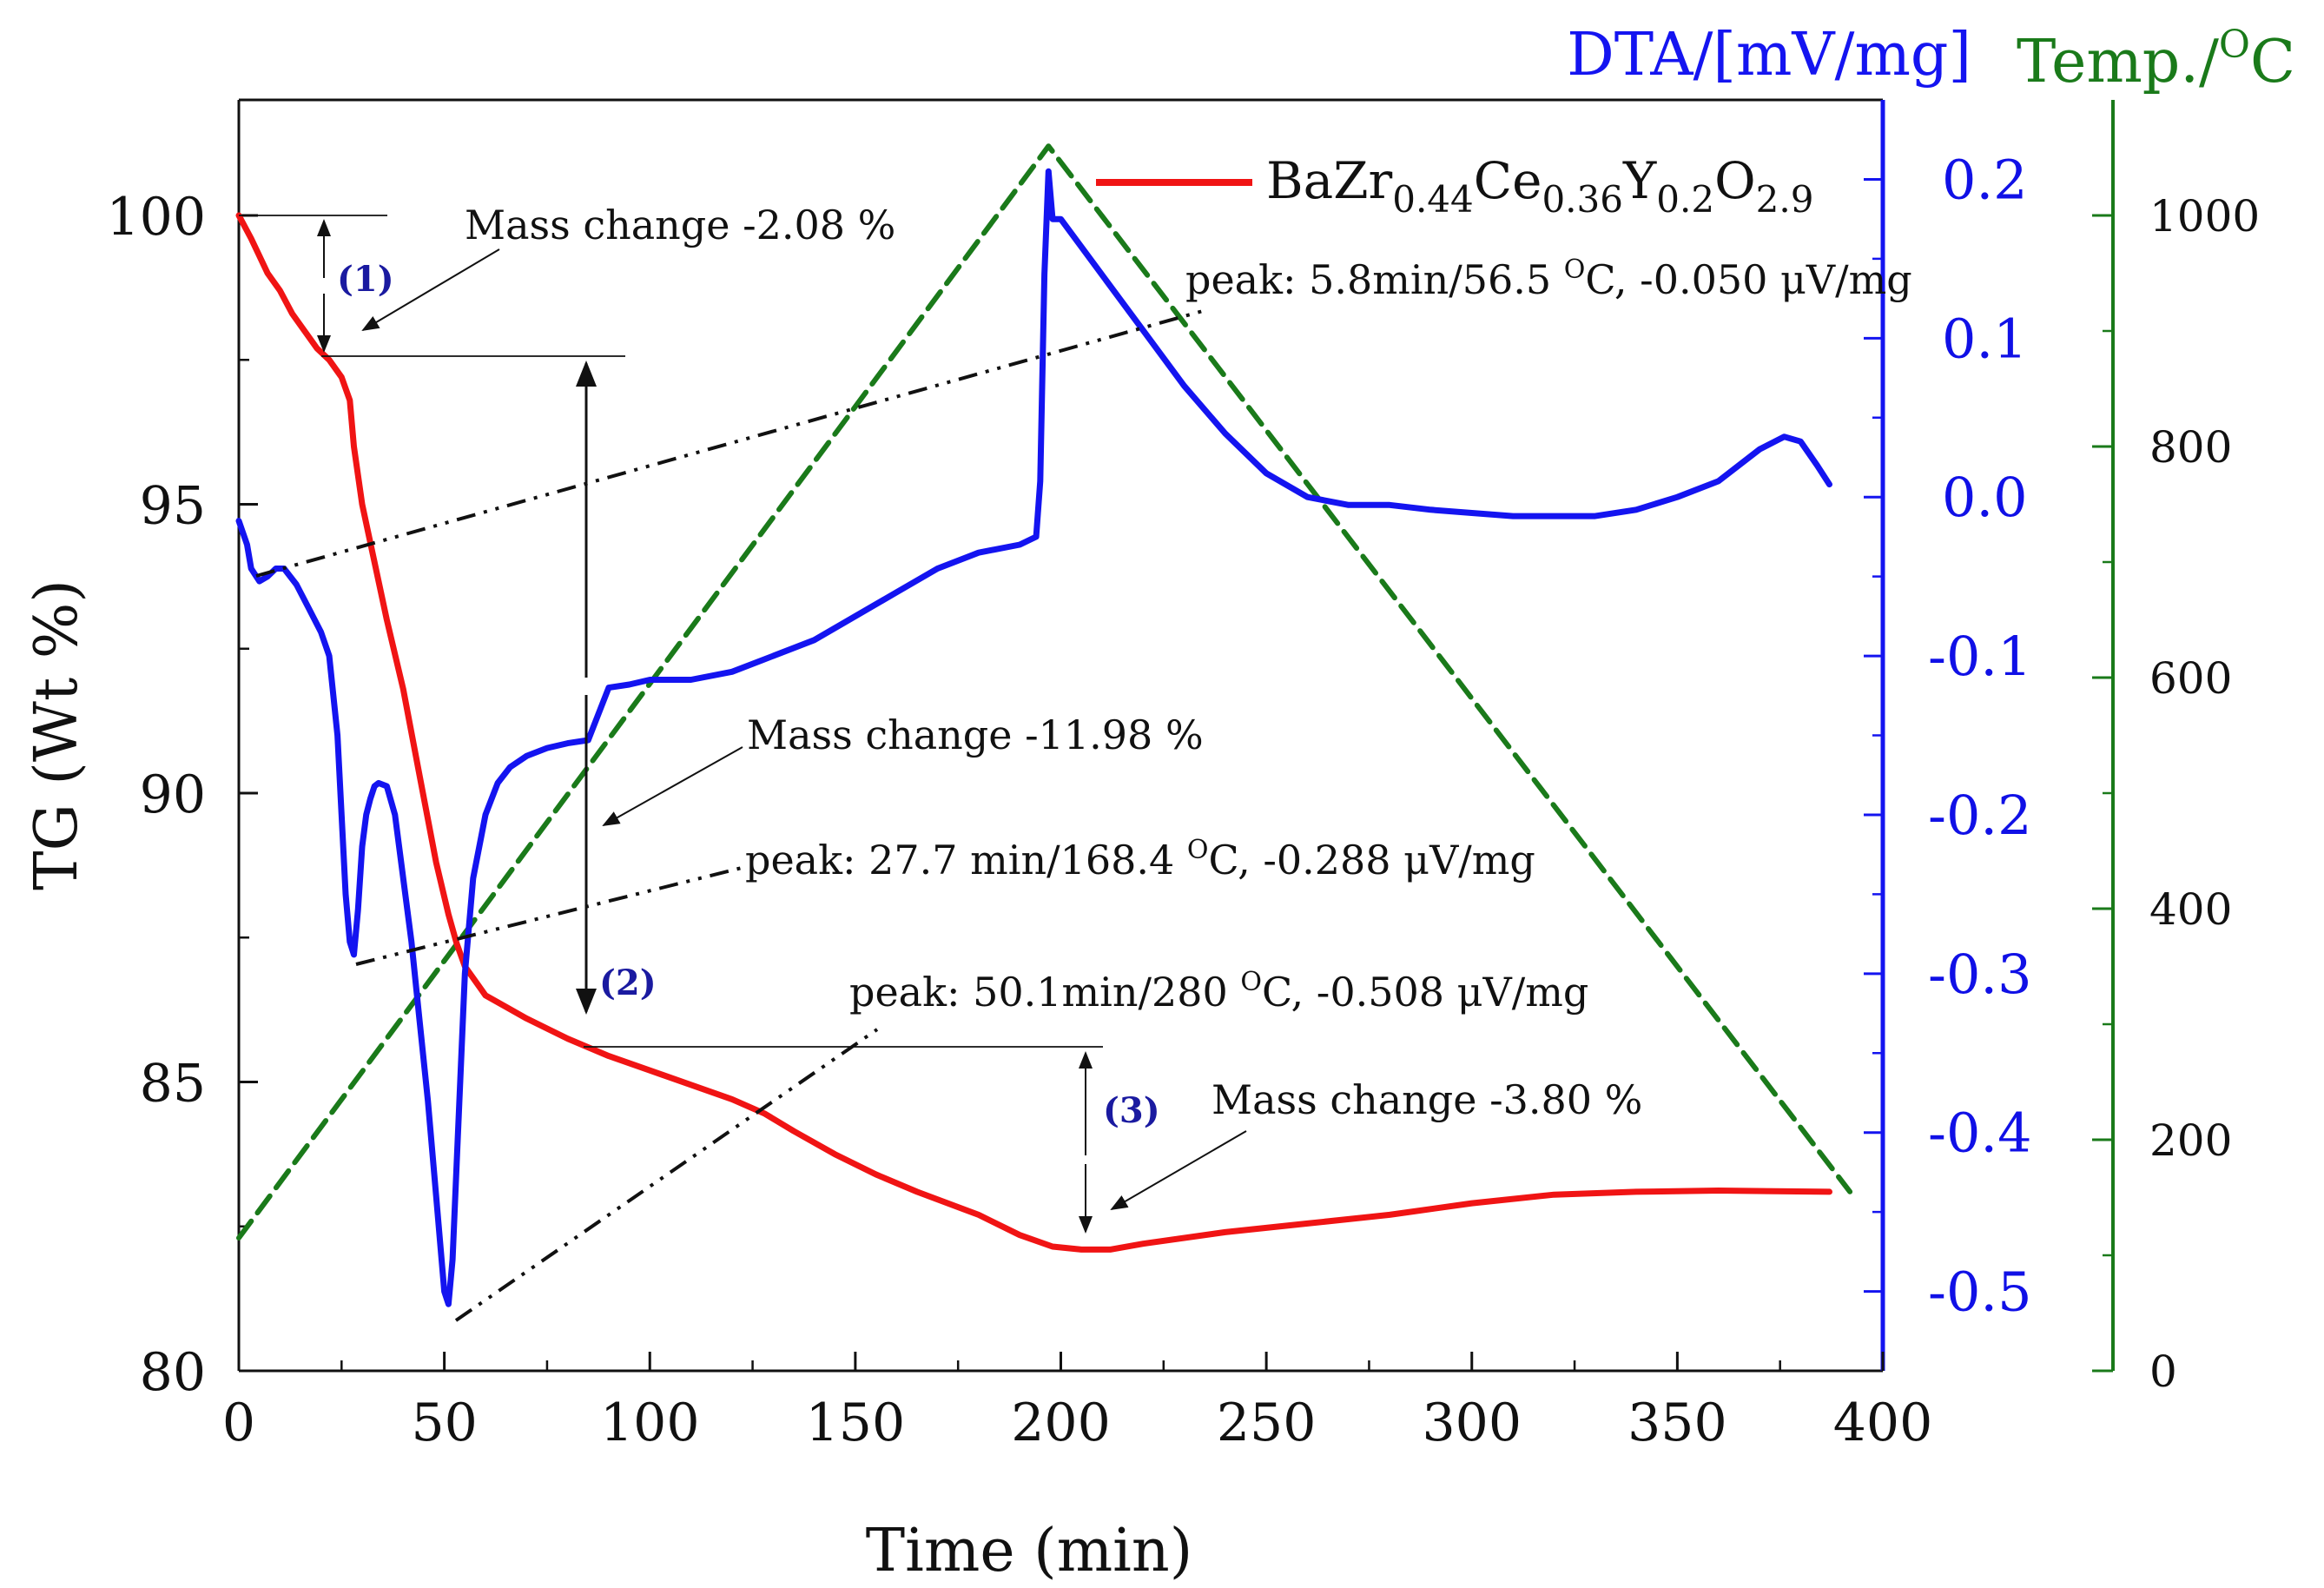 The width and height of the screenshot is (2324, 1588). I want to click on dta-tick-label: 0.0, so click(1985, 498).